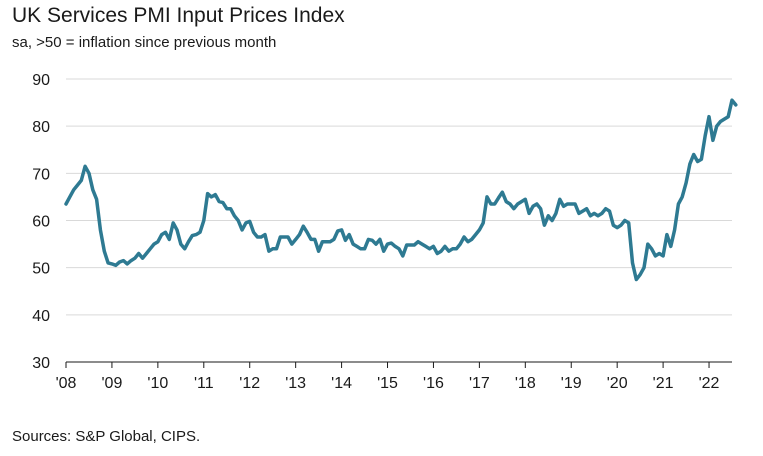 This screenshot has width=763, height=456. What do you see at coordinates (106, 436) in the screenshot?
I see `chart-source: Sources: S&P Global, CIPS.` at bounding box center [106, 436].